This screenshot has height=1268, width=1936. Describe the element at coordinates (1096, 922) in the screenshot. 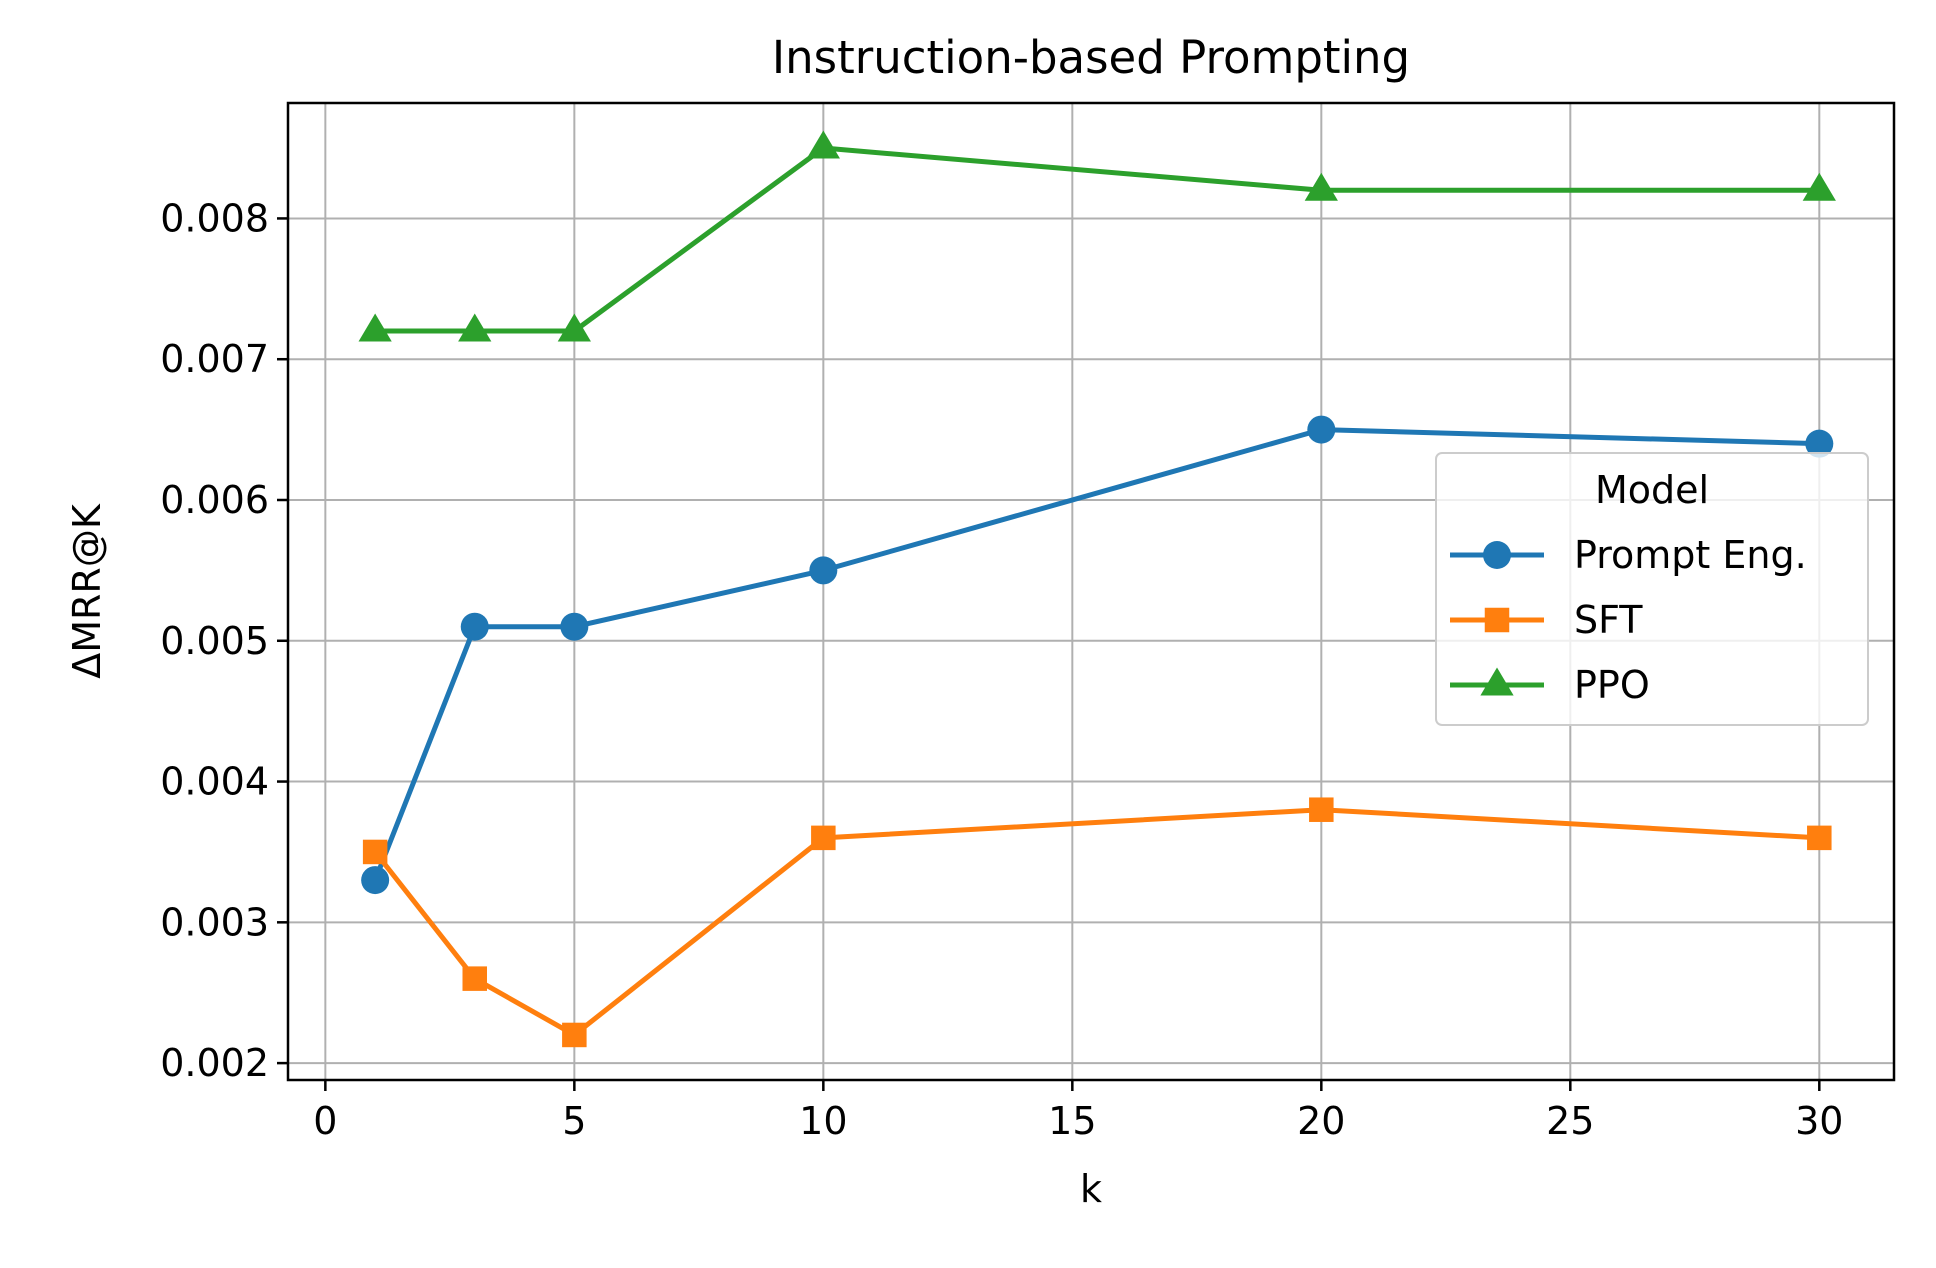

I see `series-line-sft` at that location.